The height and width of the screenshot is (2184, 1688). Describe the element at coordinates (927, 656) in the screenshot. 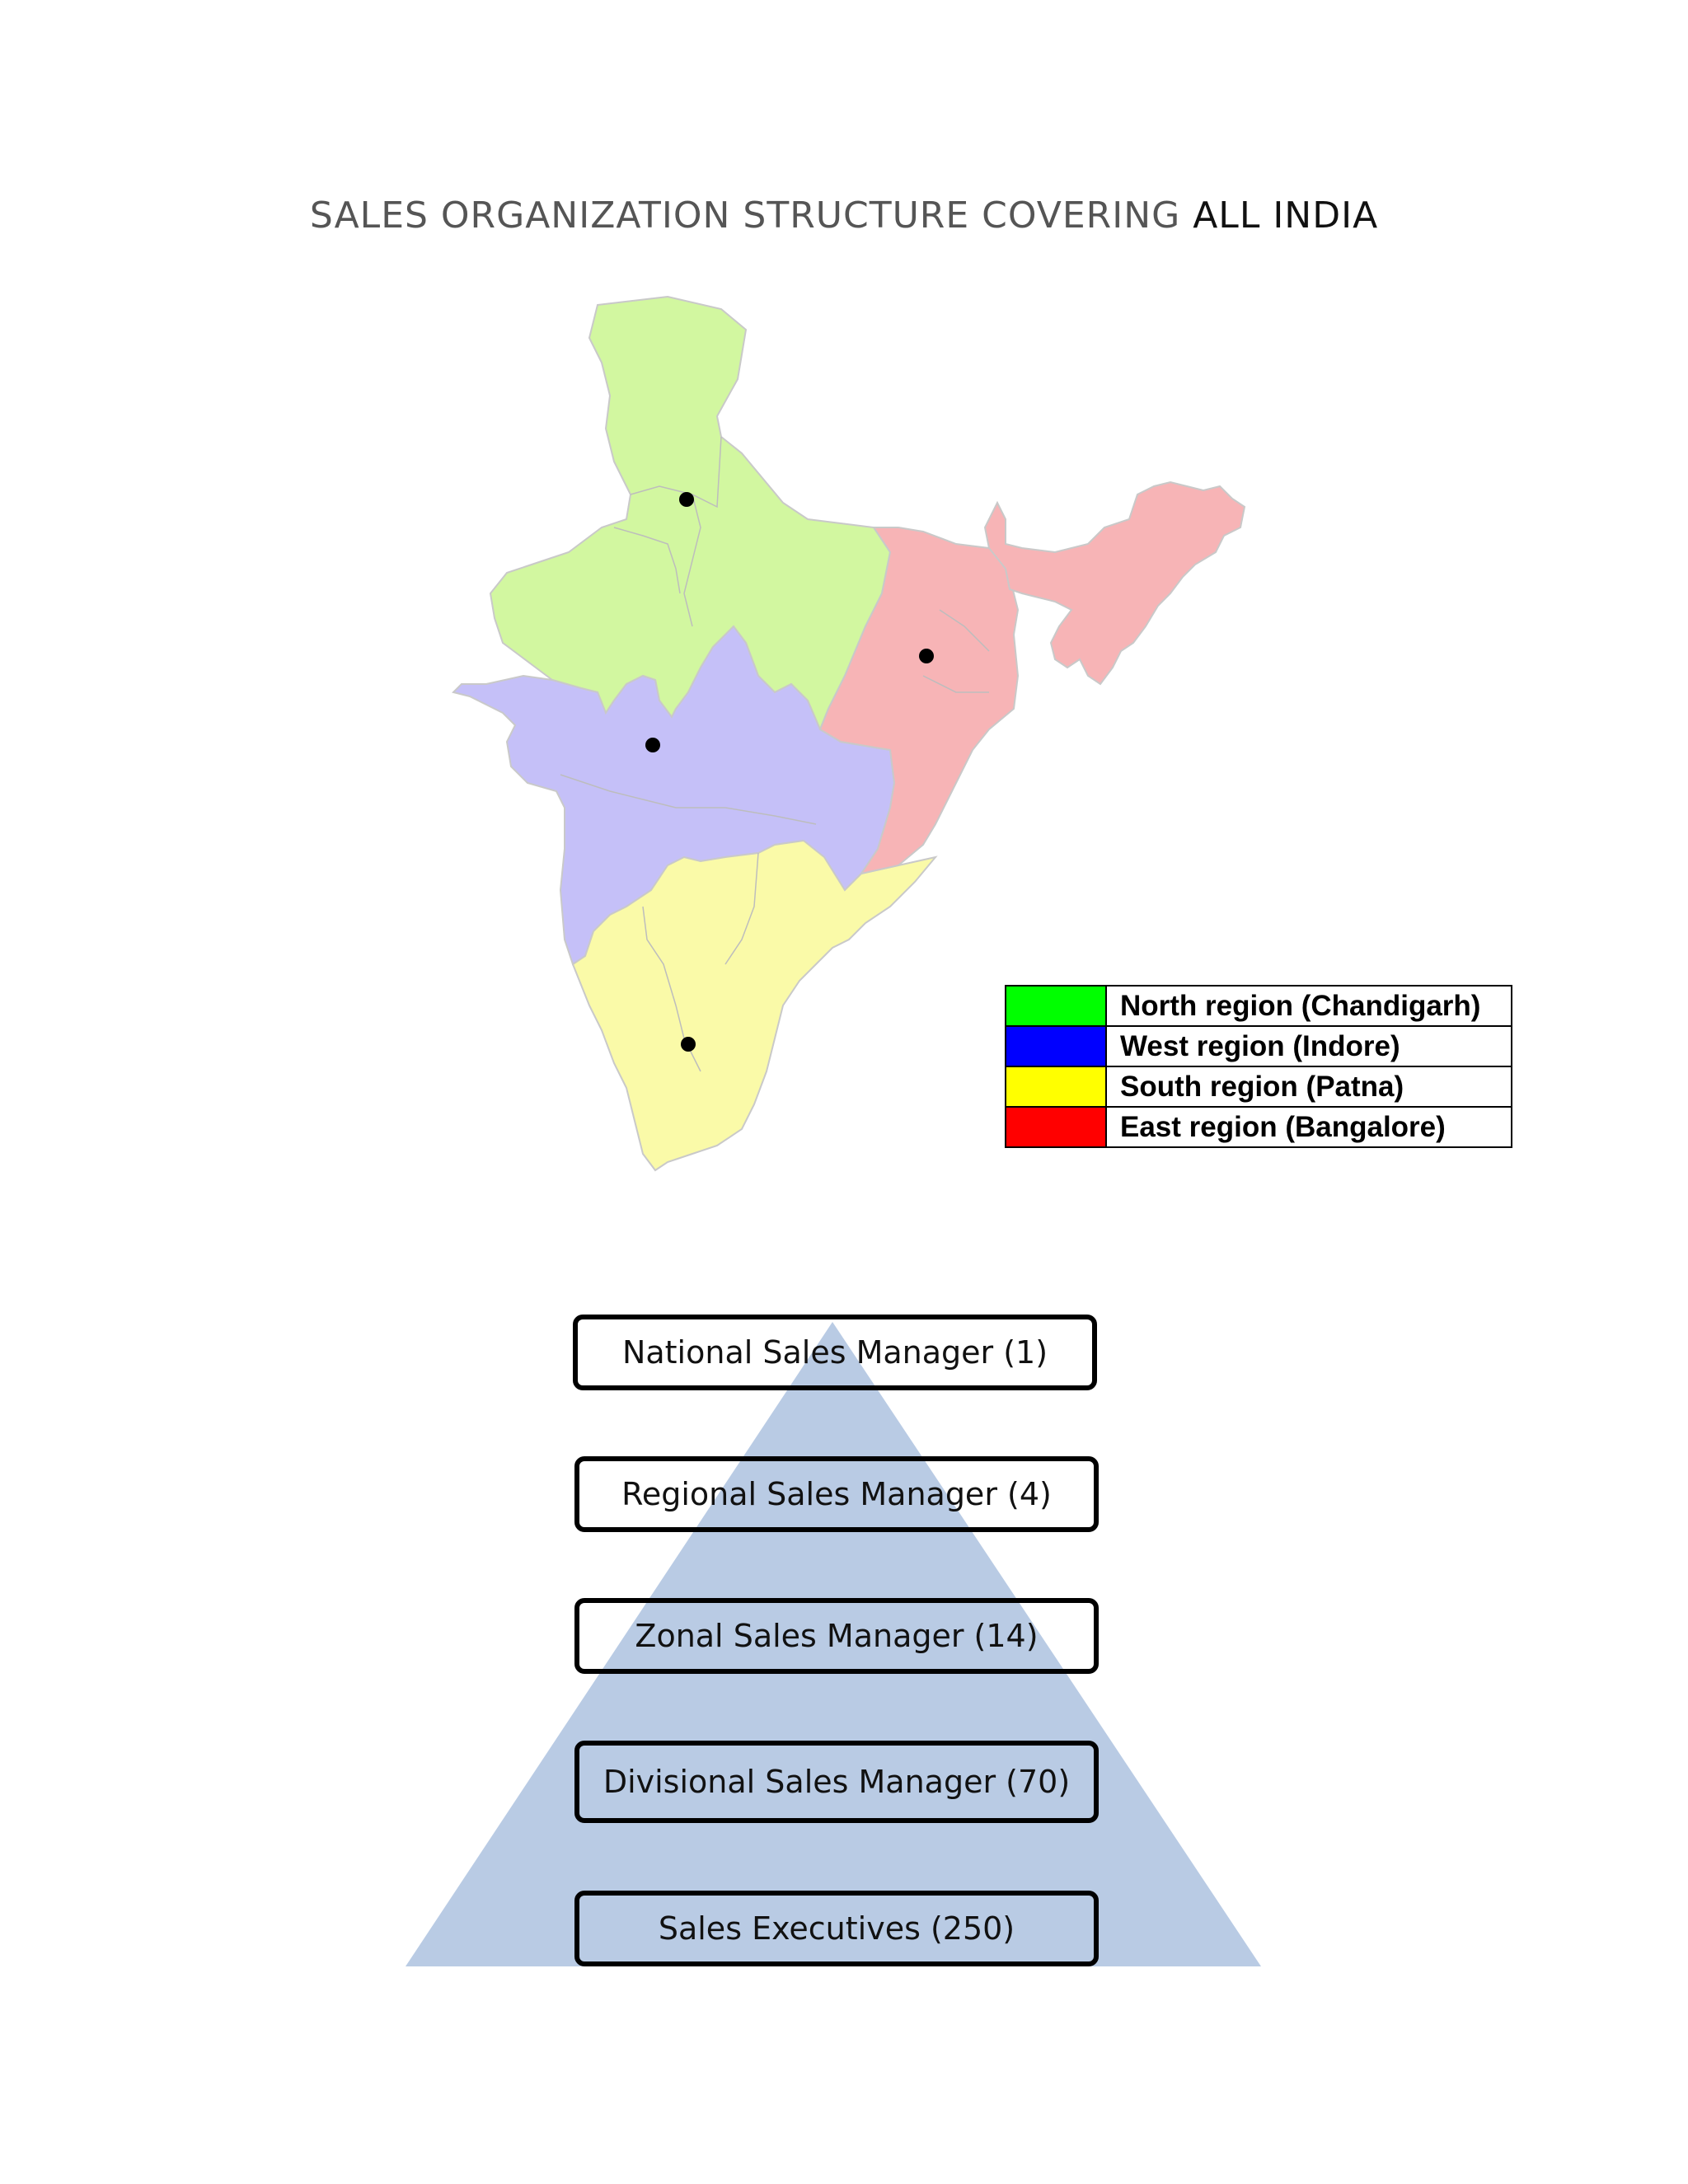

I see `east-hq-marker` at that location.